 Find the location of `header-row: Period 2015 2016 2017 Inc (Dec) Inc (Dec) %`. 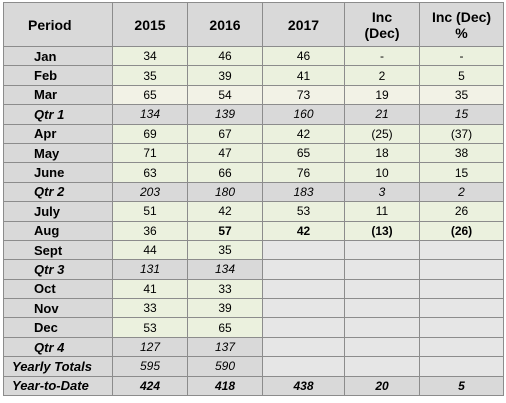

header-row: Period 2015 2016 2017 Inc (Dec) Inc (Dec) % is located at coordinates (253, 24).